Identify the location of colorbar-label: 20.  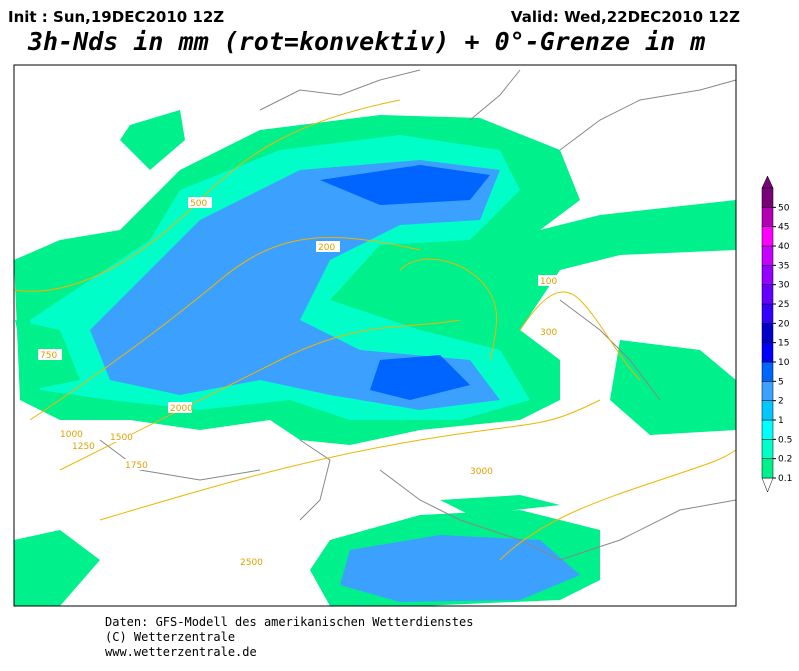
(784, 324).